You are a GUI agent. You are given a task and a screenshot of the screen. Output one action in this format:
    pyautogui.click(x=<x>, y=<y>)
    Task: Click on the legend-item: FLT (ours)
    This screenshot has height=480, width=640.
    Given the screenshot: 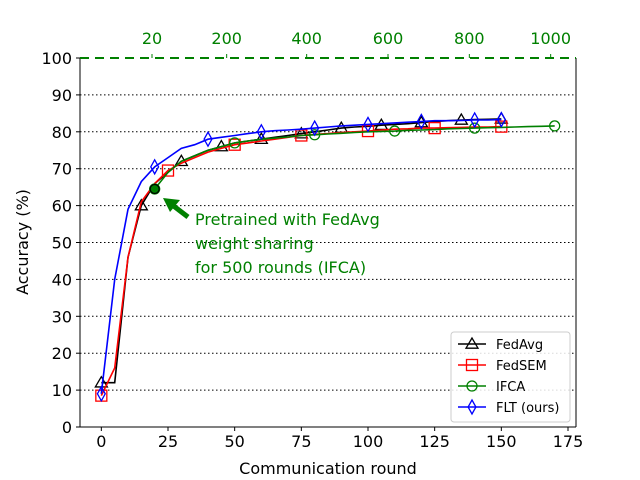 What is the action you would take?
    pyautogui.click(x=508, y=407)
    